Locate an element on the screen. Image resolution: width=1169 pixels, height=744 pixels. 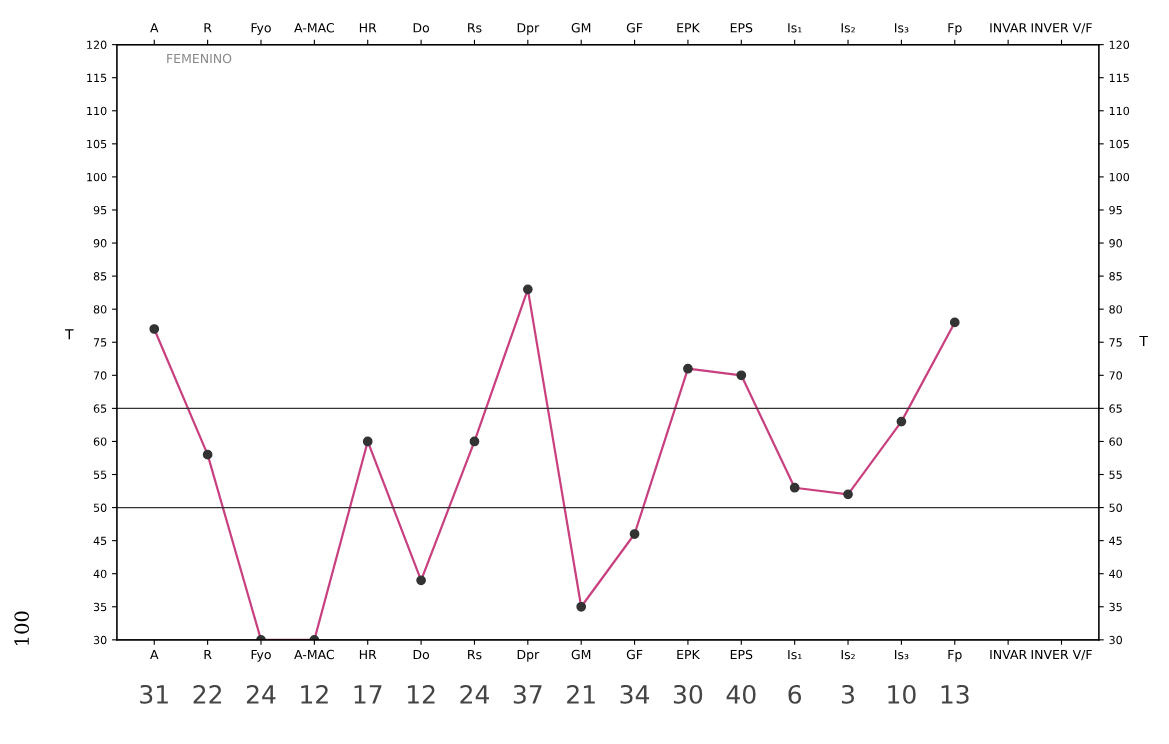
y-tick-label: 55 is located at coordinates (100, 474).